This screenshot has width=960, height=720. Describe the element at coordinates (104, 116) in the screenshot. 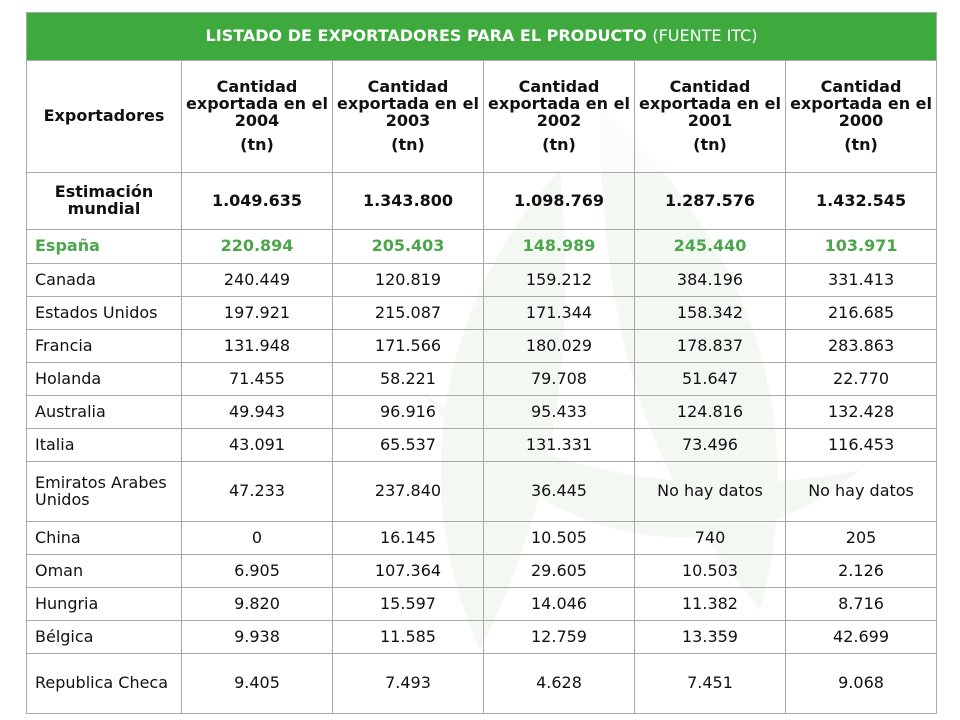

I see `header-exporters: Exportadores` at that location.